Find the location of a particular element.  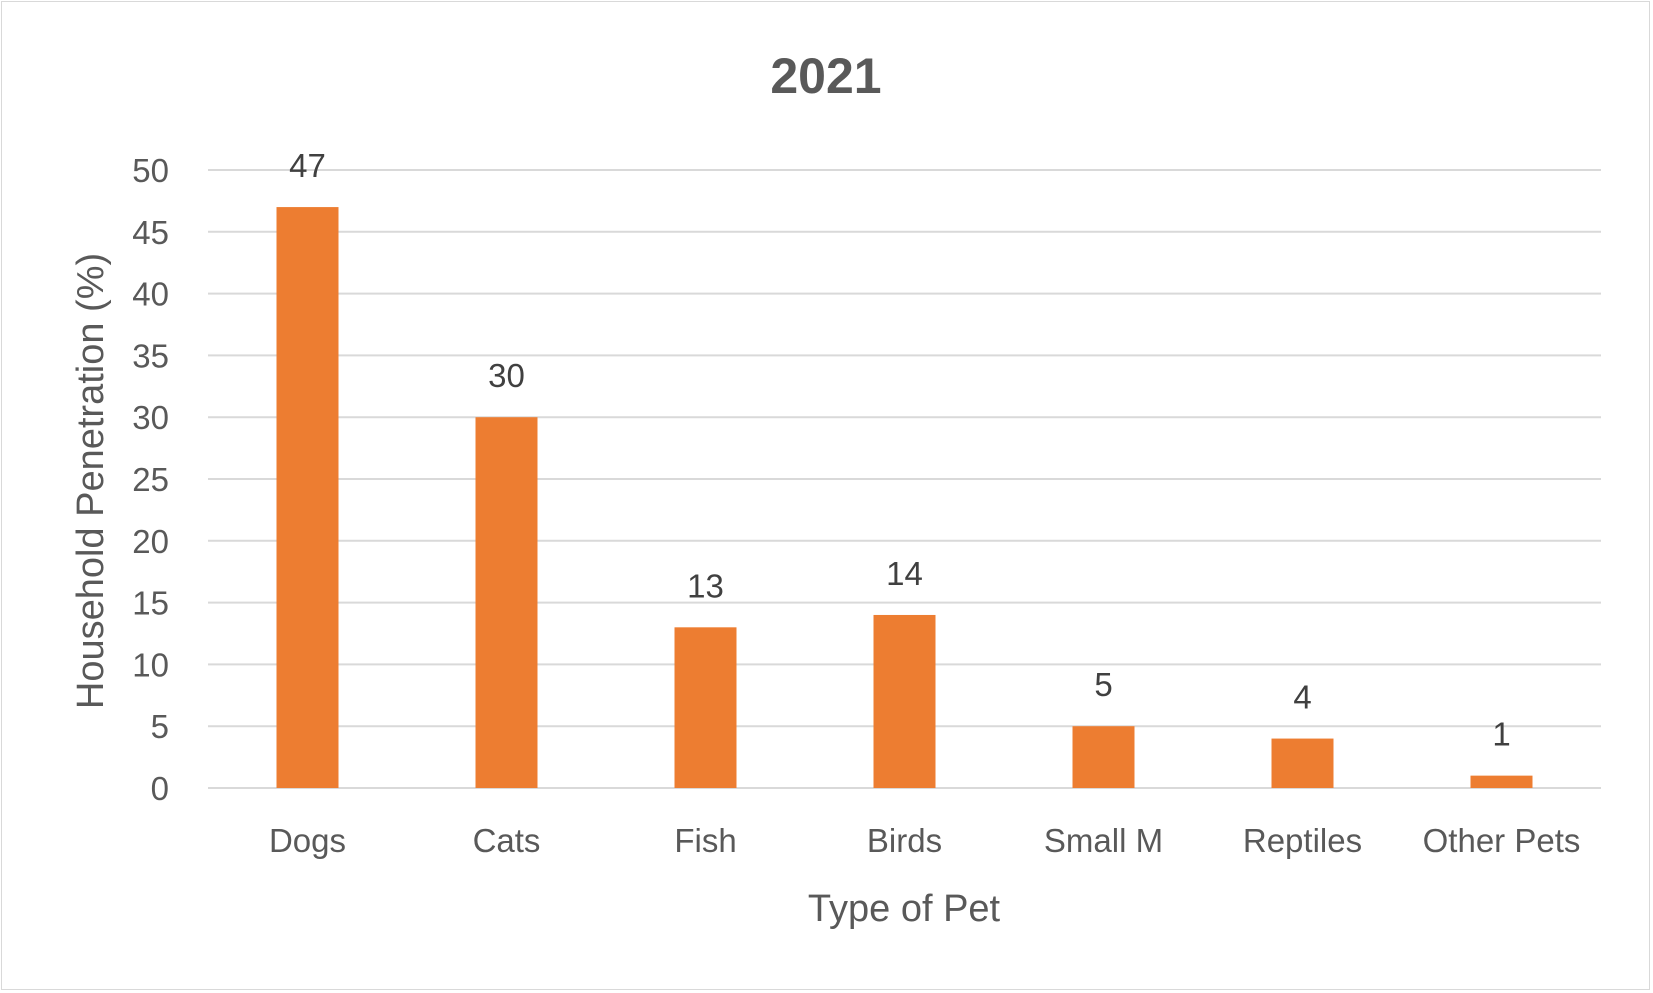

bar-birds is located at coordinates (904, 701).